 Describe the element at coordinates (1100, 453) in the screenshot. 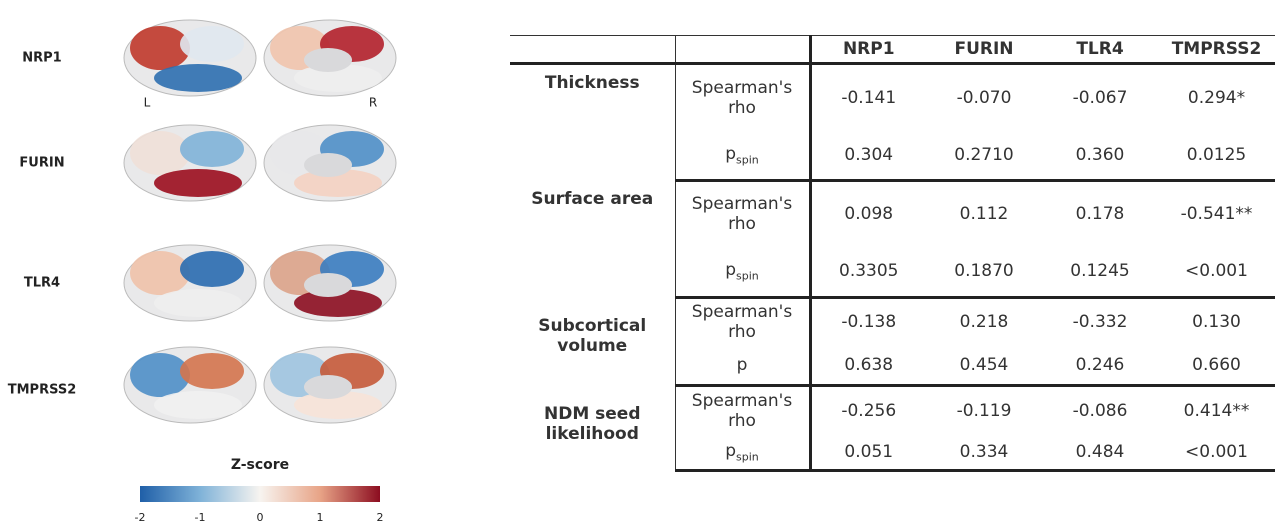

I see `value-cell: 0.484` at that location.